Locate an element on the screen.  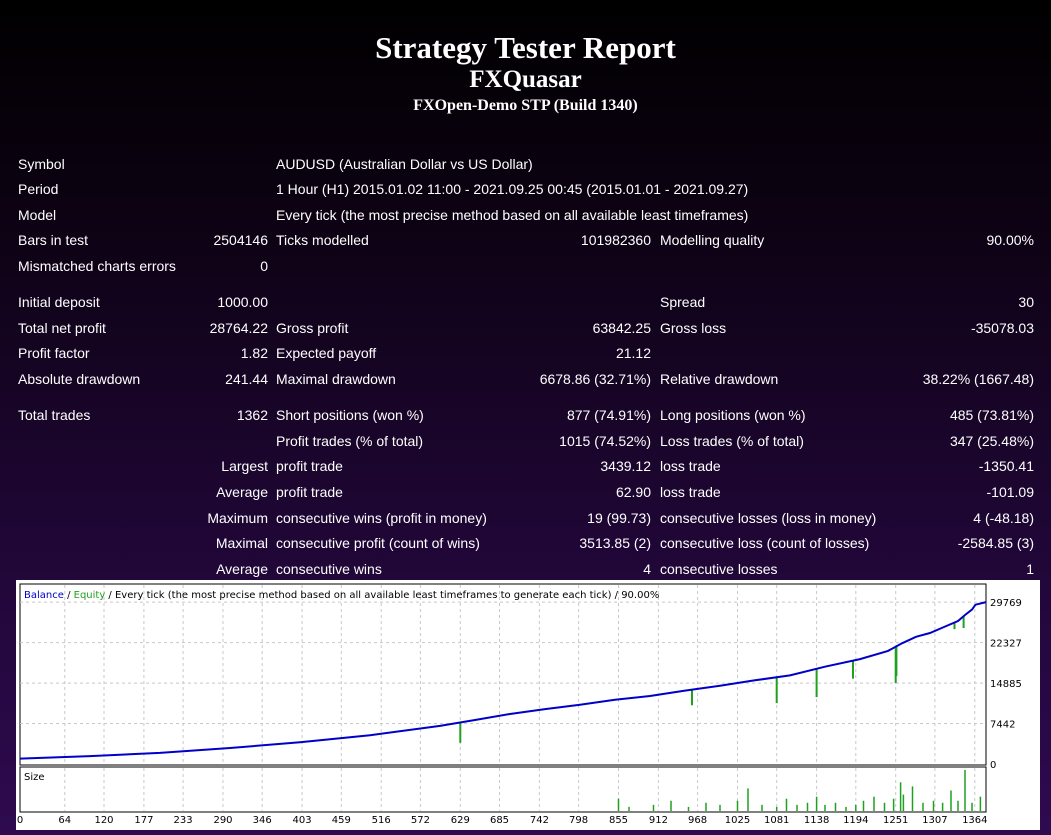
reldd-value: 38.22% (1667.48) is located at coordinates (978, 379).